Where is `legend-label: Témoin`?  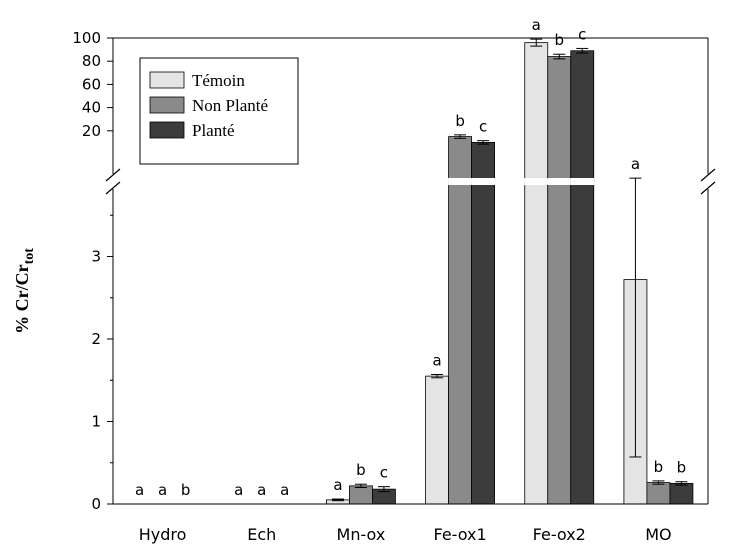
legend-label: Témoin is located at coordinates (218, 80).